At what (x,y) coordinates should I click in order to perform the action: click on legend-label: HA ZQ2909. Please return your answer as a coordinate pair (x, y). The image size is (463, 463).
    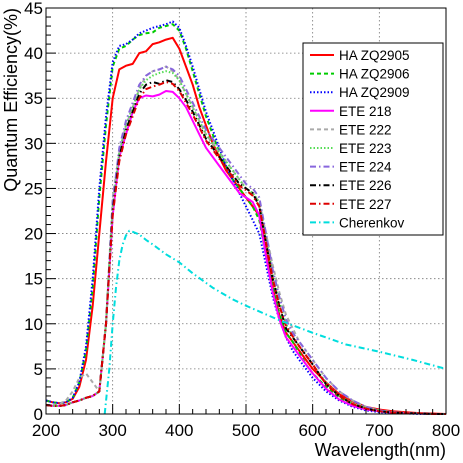
    Looking at the image, I should click on (374, 92).